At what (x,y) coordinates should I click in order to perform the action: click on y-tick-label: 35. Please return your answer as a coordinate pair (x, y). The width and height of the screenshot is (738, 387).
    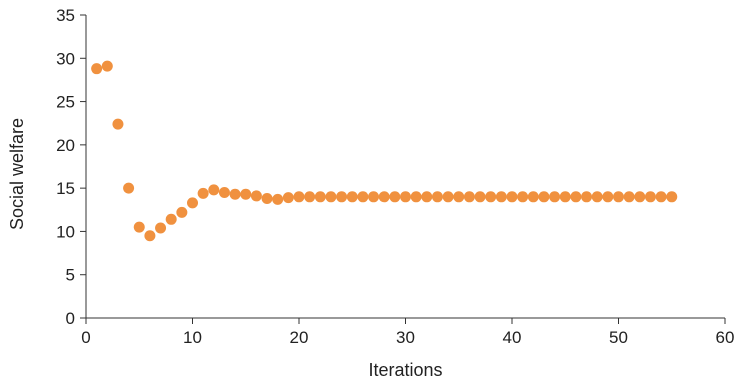
    Looking at the image, I should click on (65, 15).